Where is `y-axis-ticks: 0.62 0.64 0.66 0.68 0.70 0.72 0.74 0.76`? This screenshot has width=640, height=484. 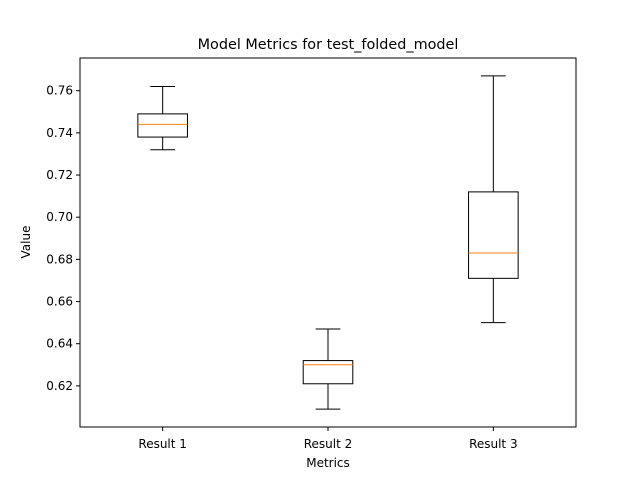
y-axis-ticks: 0.62 0.64 0.66 0.68 0.70 0.72 0.74 0.76 is located at coordinates (63, 238).